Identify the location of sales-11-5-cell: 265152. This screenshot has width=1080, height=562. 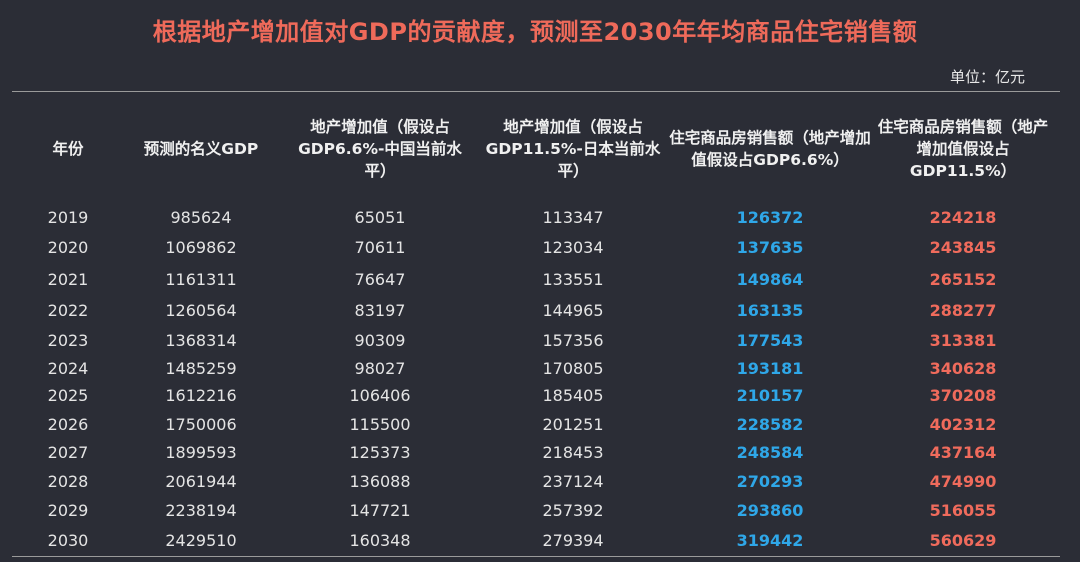
(963, 279).